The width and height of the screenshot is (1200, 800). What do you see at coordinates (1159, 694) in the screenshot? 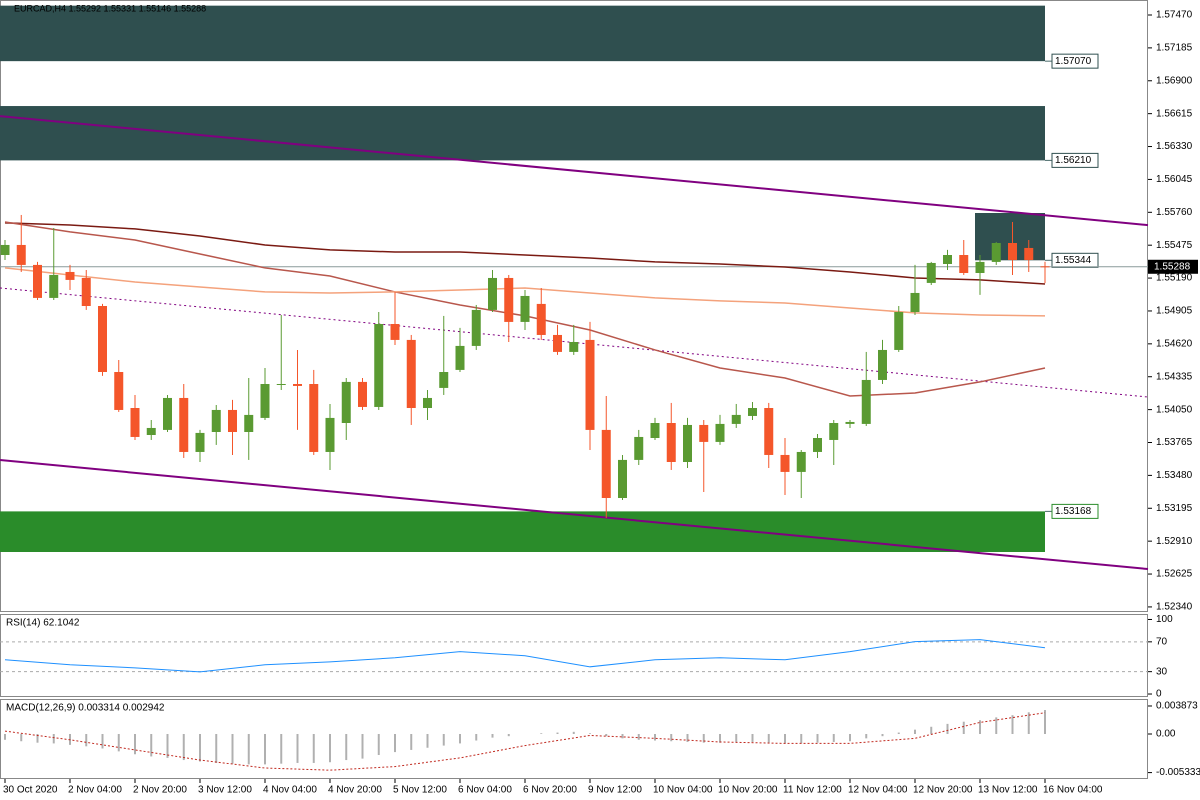
I see `y-tick-label: 0` at bounding box center [1159, 694].